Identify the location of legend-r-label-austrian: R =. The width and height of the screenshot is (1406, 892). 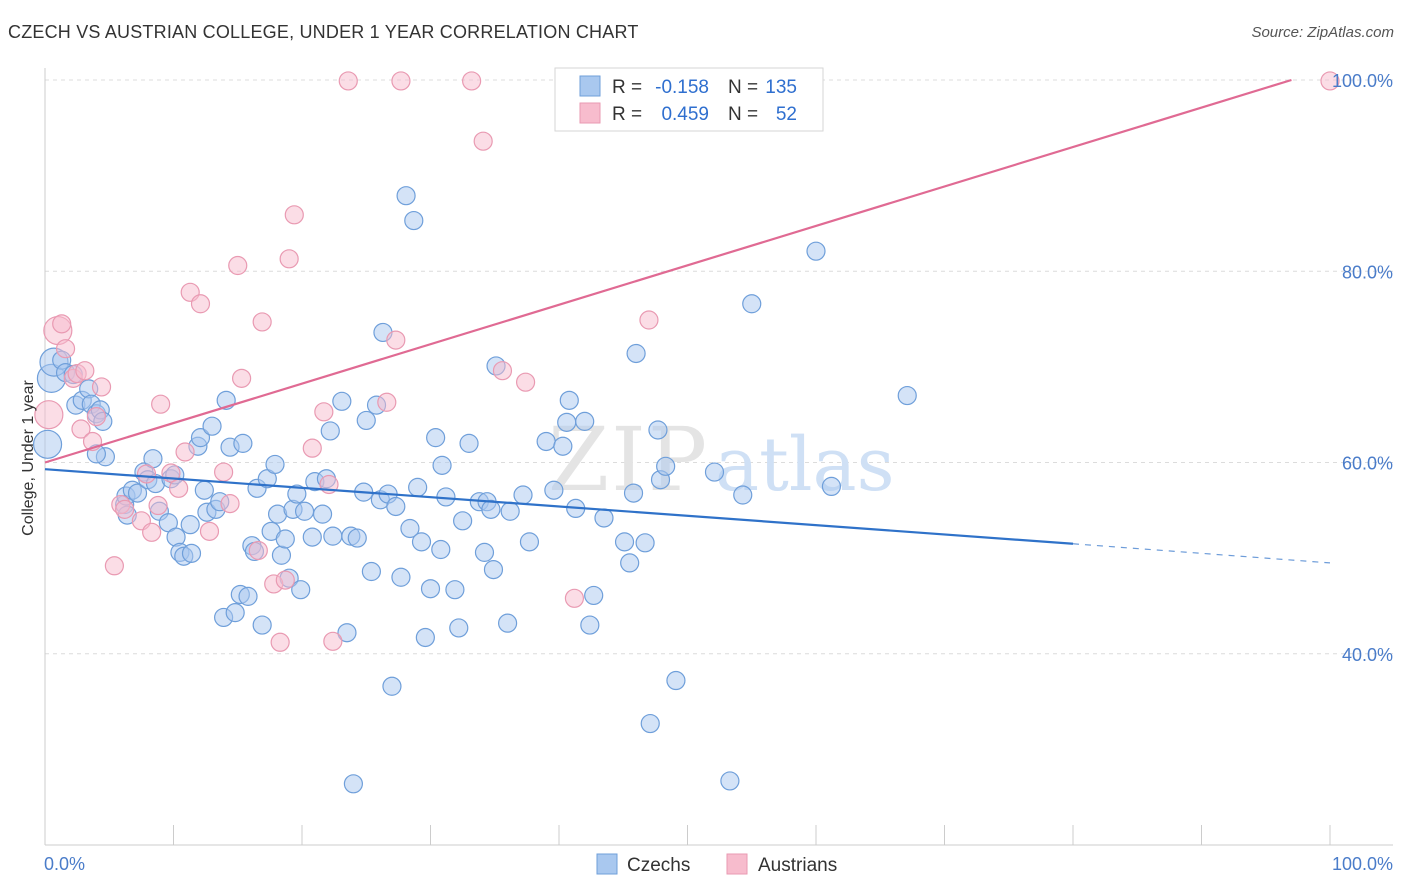
(627, 114).